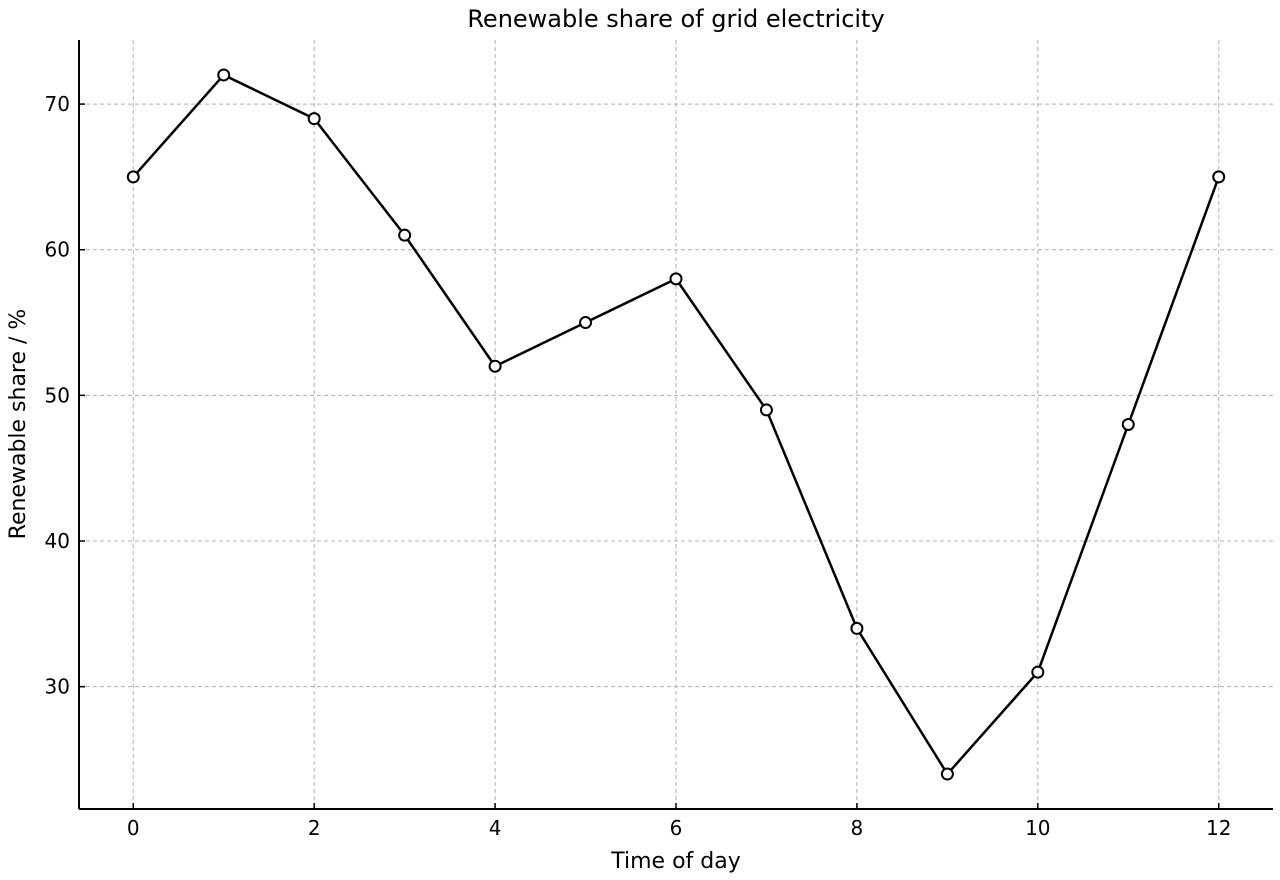  I want to click on x-tick-label: 10, so click(1037, 828).